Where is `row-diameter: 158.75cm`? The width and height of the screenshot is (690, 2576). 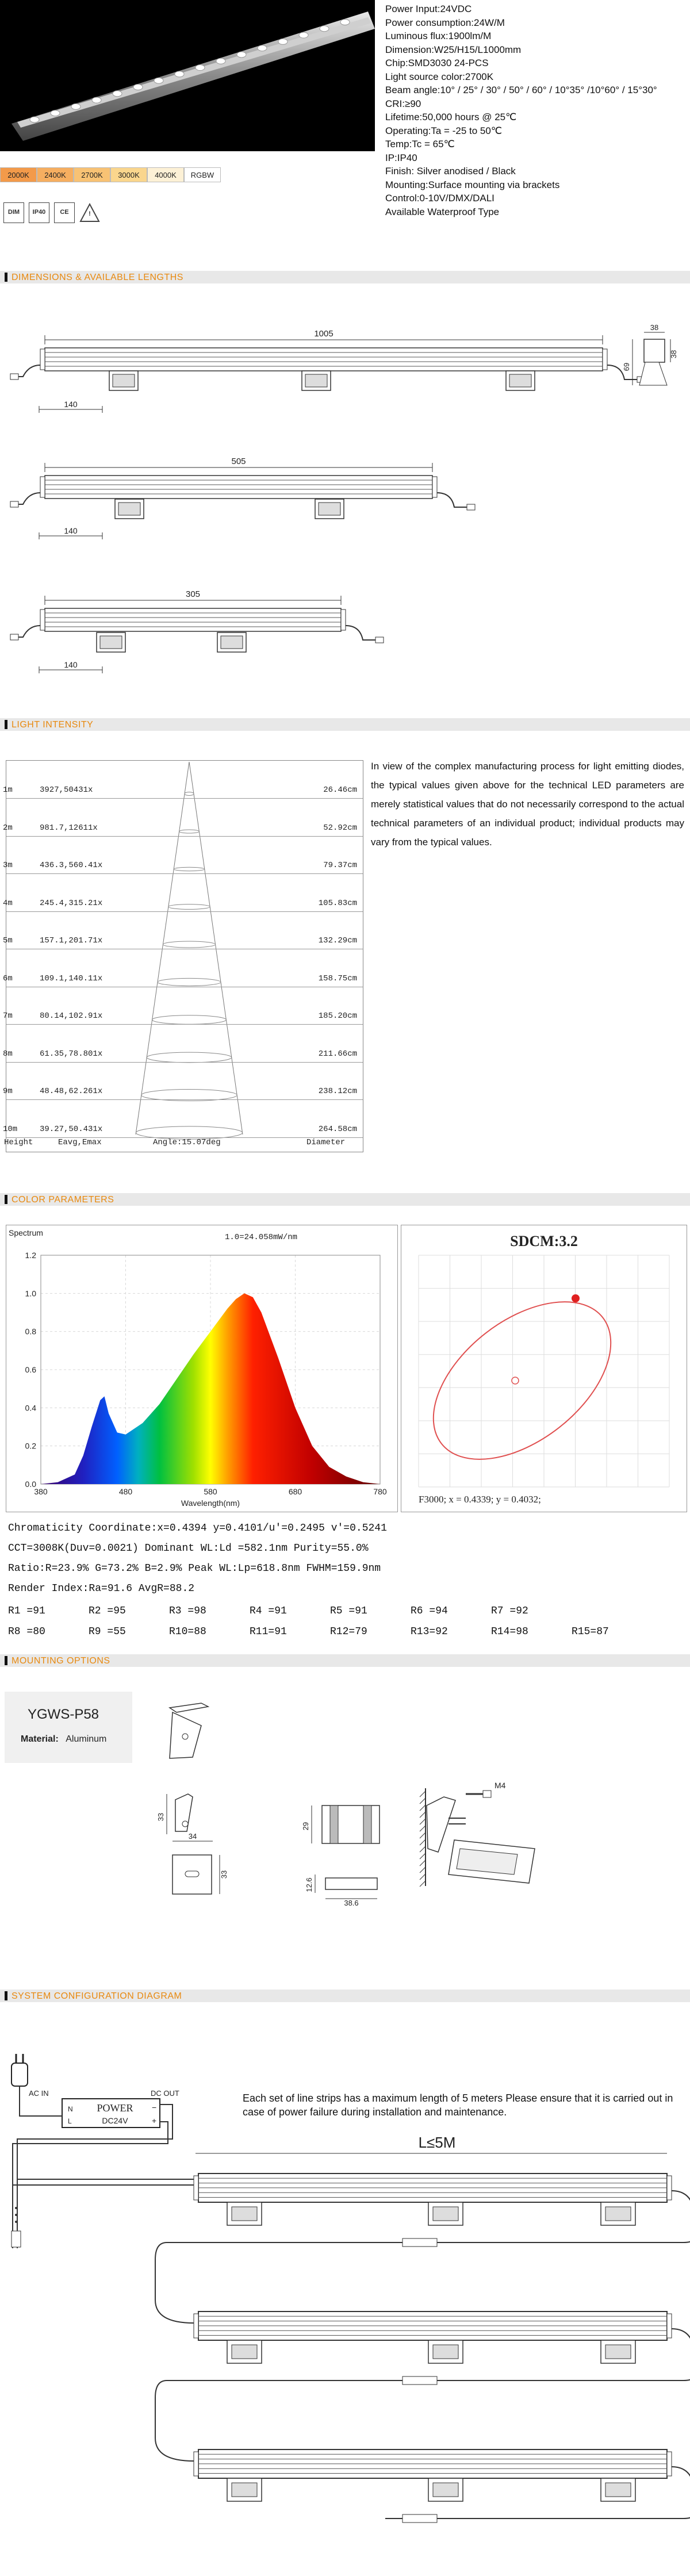 row-diameter: 158.75cm is located at coordinates (337, 978).